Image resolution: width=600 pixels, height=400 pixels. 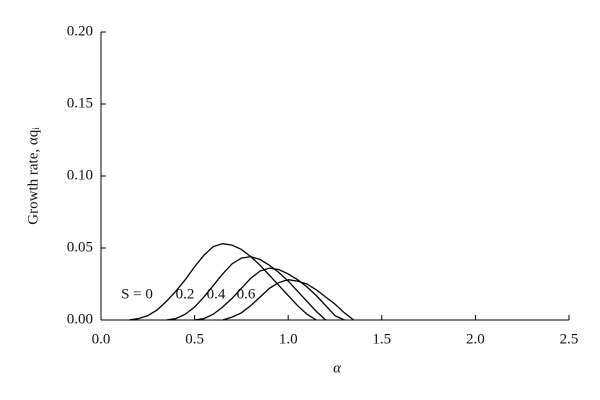 What do you see at coordinates (569, 339) in the screenshot?
I see `x-tick-label: 2.5` at bounding box center [569, 339].